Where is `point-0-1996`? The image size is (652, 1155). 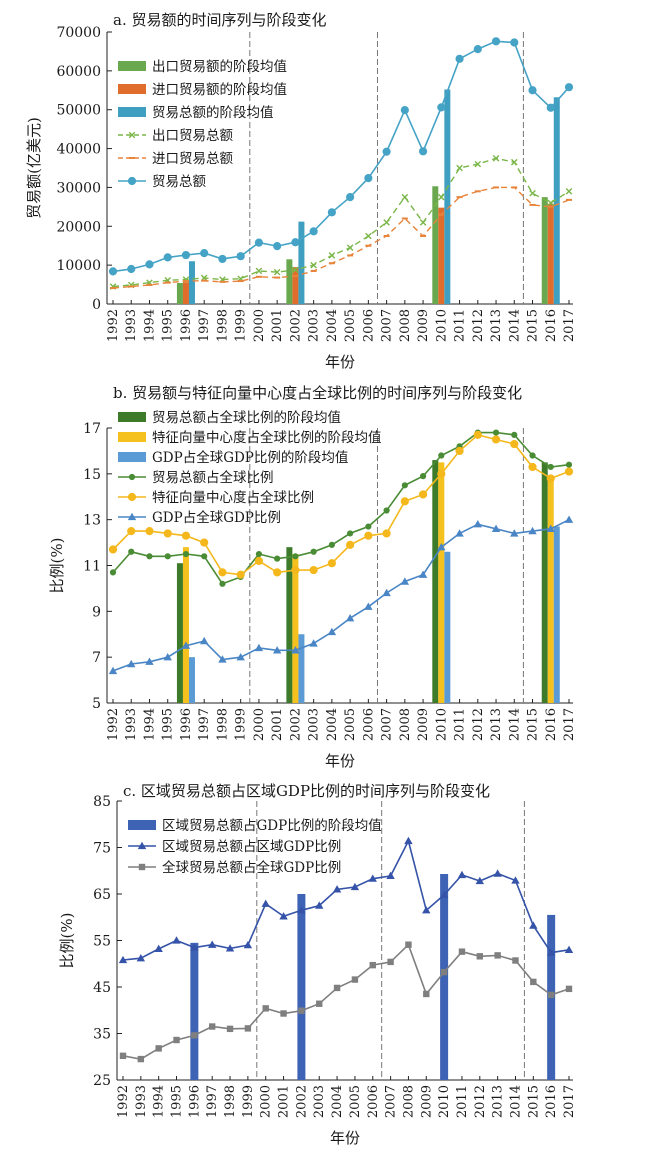
point-0-1996 is located at coordinates (194, 947).